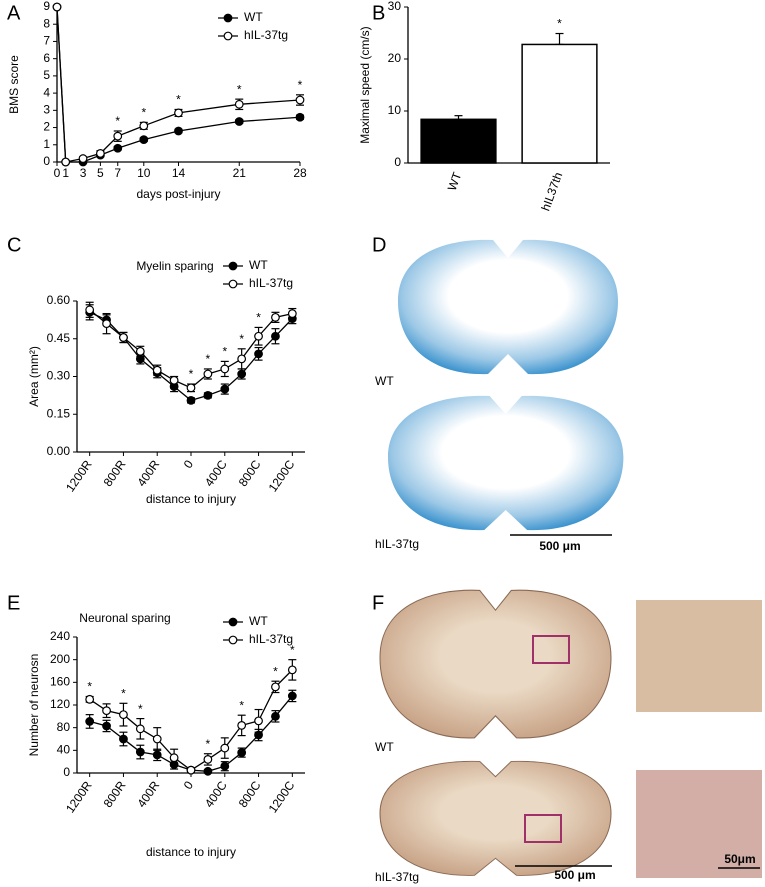 This screenshot has height=887, width=765. Describe the element at coordinates (250, 794) in the screenshot. I see `x-tick-label: 800C` at that location.